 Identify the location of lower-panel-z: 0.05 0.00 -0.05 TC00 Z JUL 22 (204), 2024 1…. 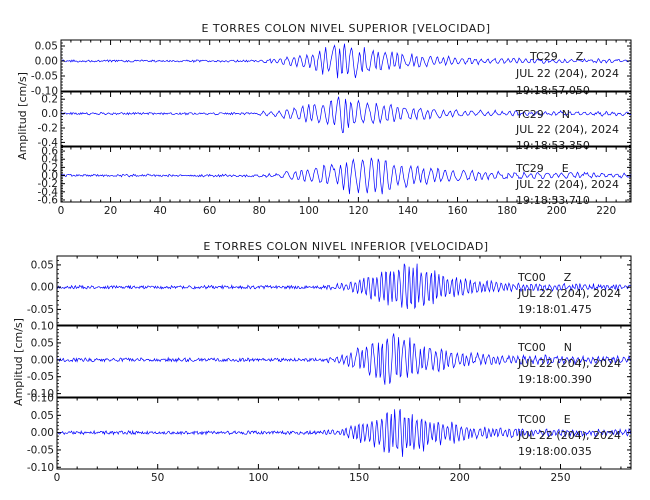
(329, 290).